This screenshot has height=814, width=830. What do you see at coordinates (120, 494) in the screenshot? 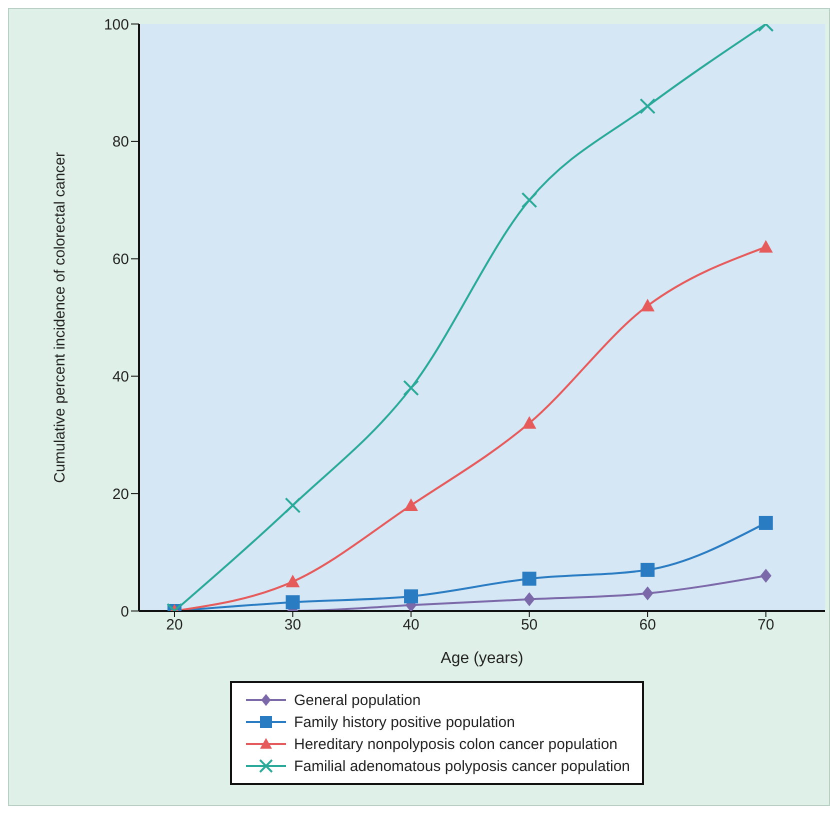
I see `y-tick-label: 20` at bounding box center [120, 494].